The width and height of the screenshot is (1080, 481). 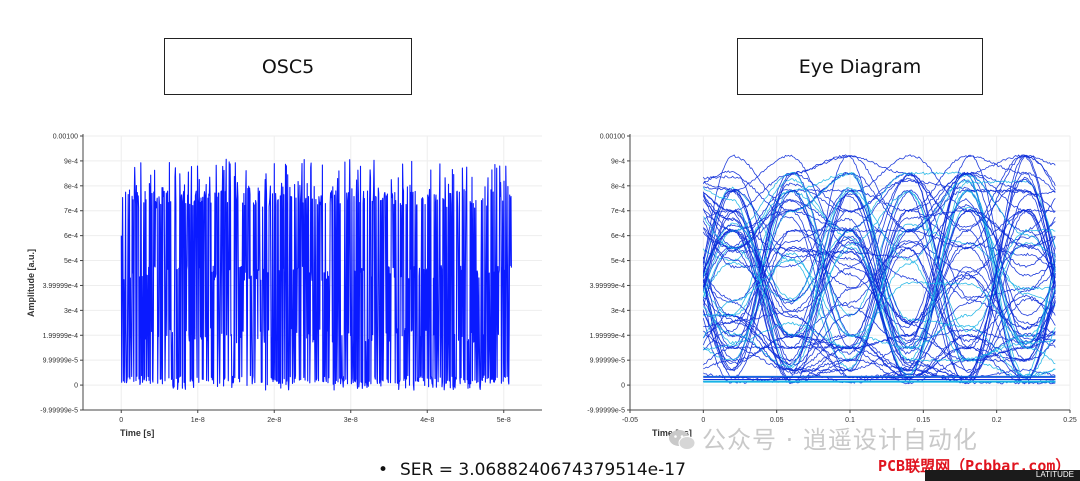 I want to click on osc5-title-box: OSC5, so click(x=288, y=66).